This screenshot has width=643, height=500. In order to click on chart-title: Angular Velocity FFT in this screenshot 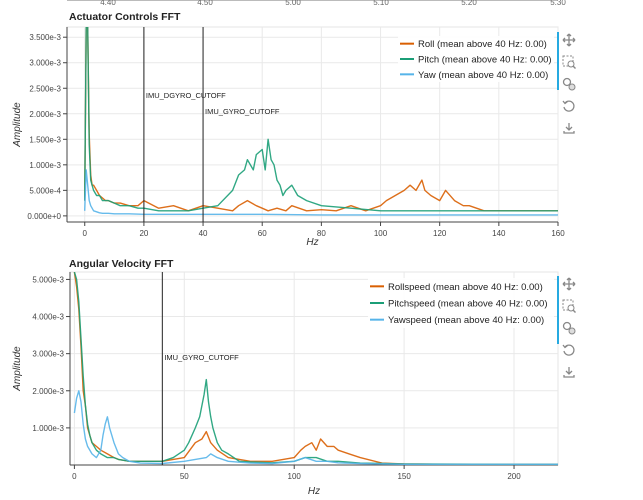, I will do `click(121, 264)`.